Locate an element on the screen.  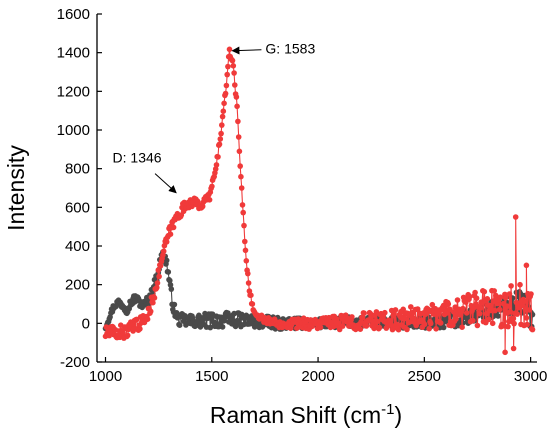
y-tick-label: 400 is located at coordinates (77, 246).